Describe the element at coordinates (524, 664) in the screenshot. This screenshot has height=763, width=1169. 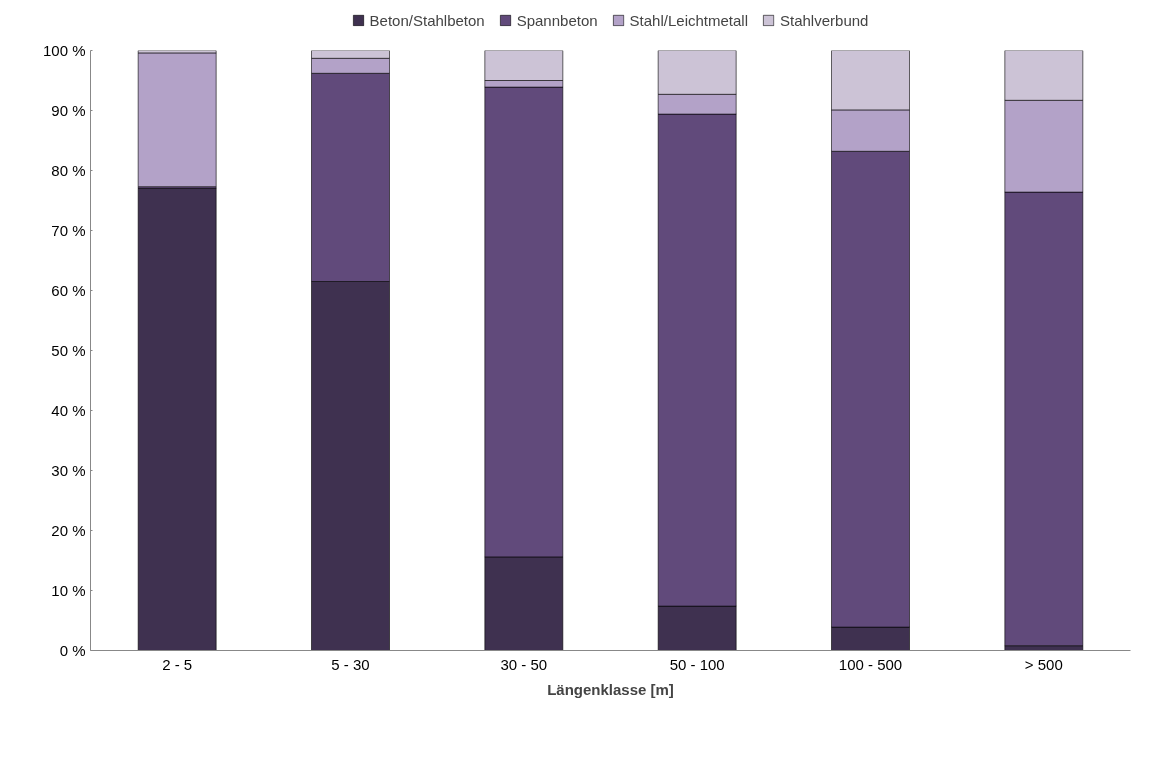
I see `x-tick-label: 30 - 50` at that location.